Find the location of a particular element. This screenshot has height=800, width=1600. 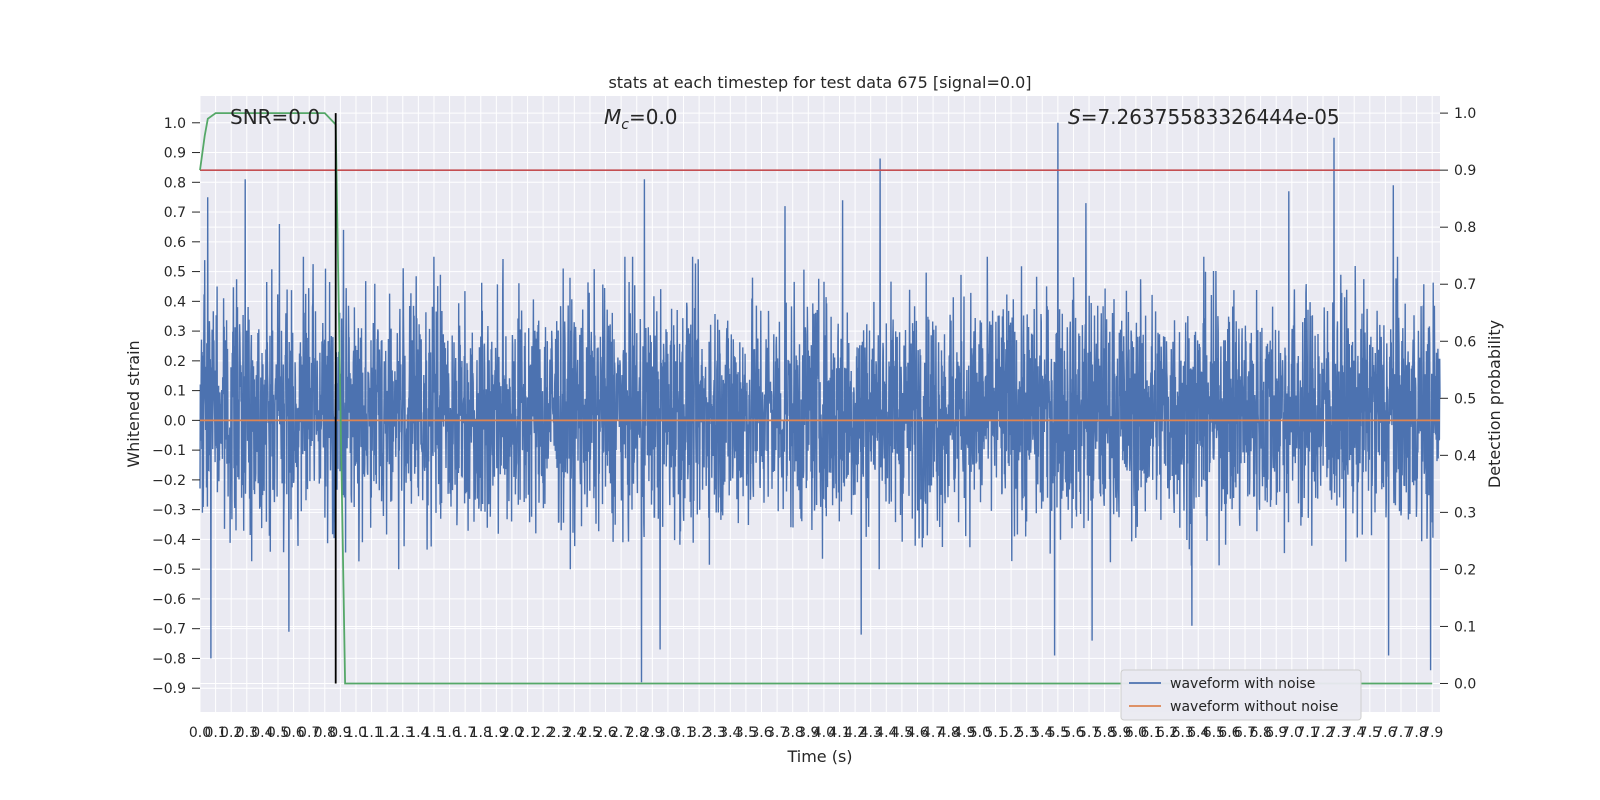

x-tick-label: 6.5 is located at coordinates (1214, 733).